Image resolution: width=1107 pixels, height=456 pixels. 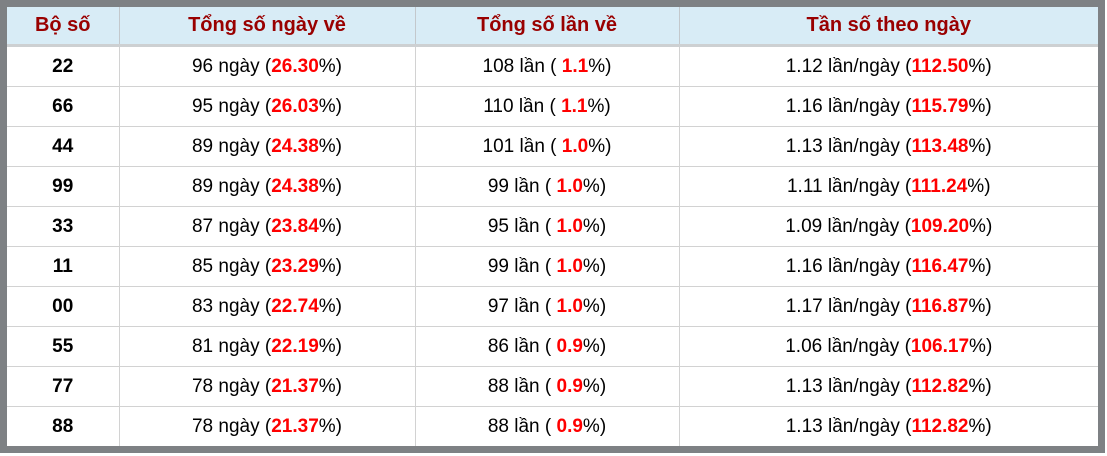 I want to click on times-text: 86 lần (, so click(x=522, y=346).